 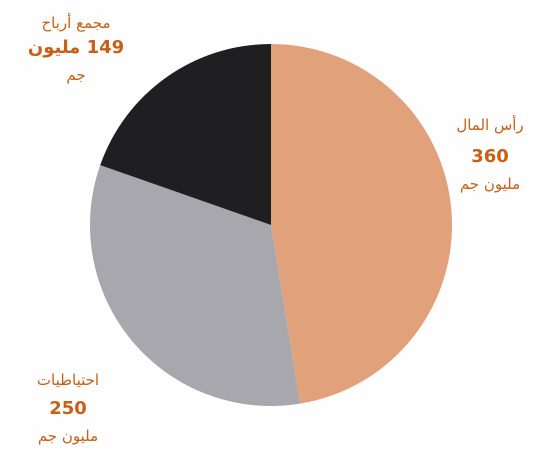 I want to click on slice-label-reserves: احتياطيات, so click(x=68, y=380).